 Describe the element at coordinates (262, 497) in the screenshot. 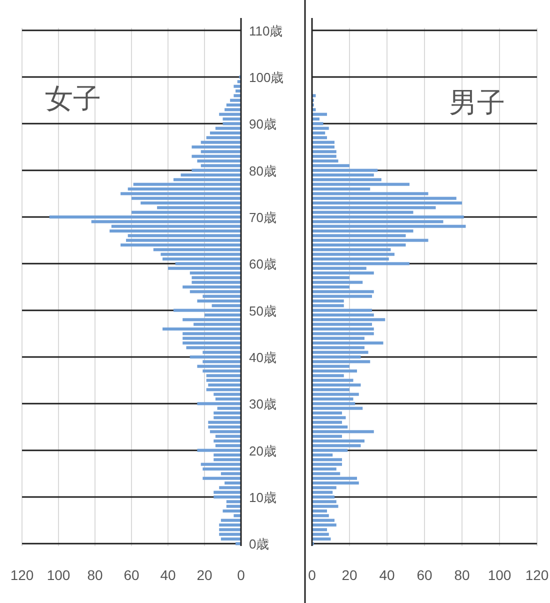

I see `y-tick-label: 10歳` at that location.